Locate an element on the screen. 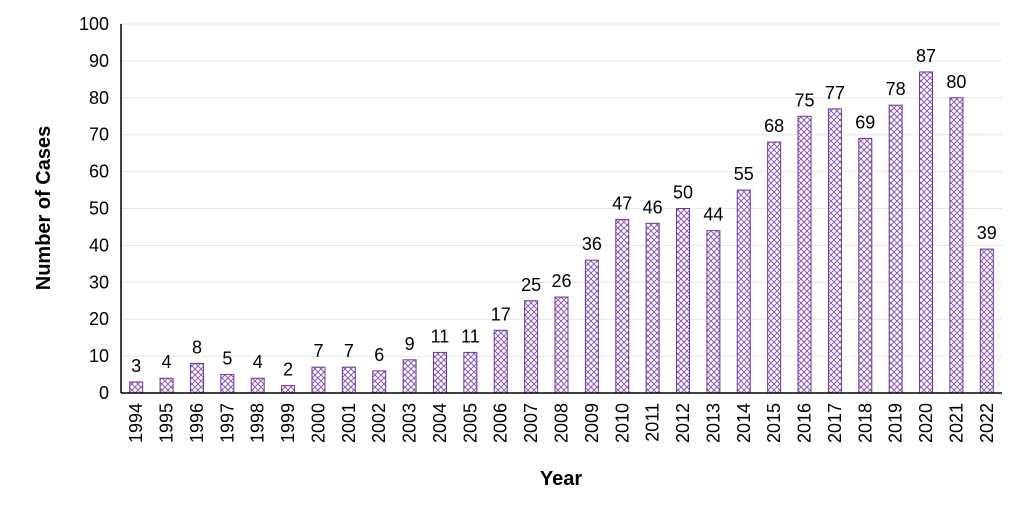  data-label: 44 is located at coordinates (713, 215).